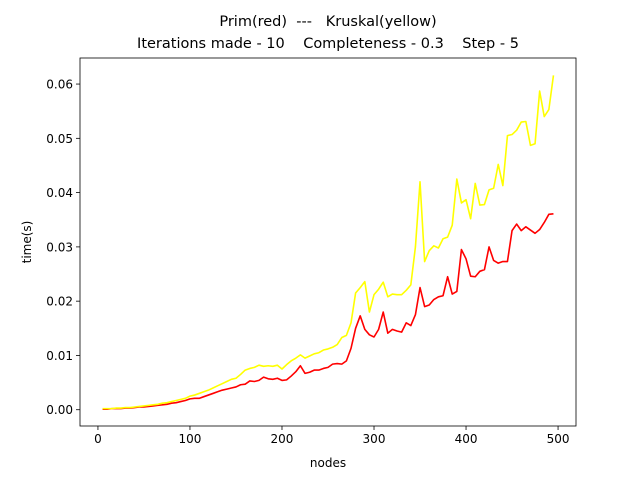 Image resolution: width=640 pixels, height=480 pixels. Describe the element at coordinates (59, 247) in the screenshot. I see `y-tick-label: 0.03` at that location.